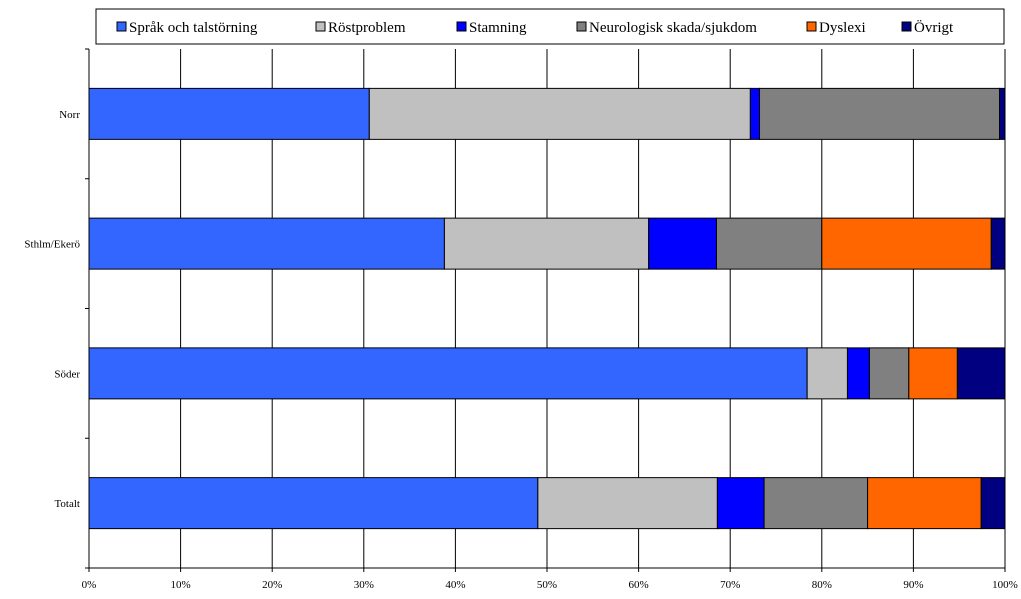 This screenshot has width=1021, height=599. What do you see at coordinates (822, 585) in the screenshot?
I see `x-tick-label: 80%` at bounding box center [822, 585].